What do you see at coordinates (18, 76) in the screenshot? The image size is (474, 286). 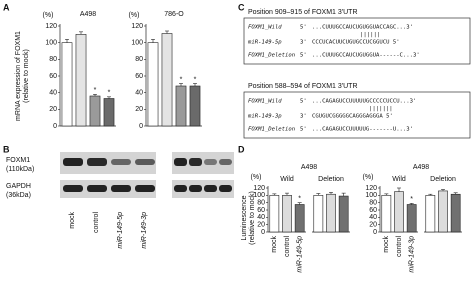 I see `y-axis-label: mRNA expression of FOXM1` at bounding box center [18, 76].